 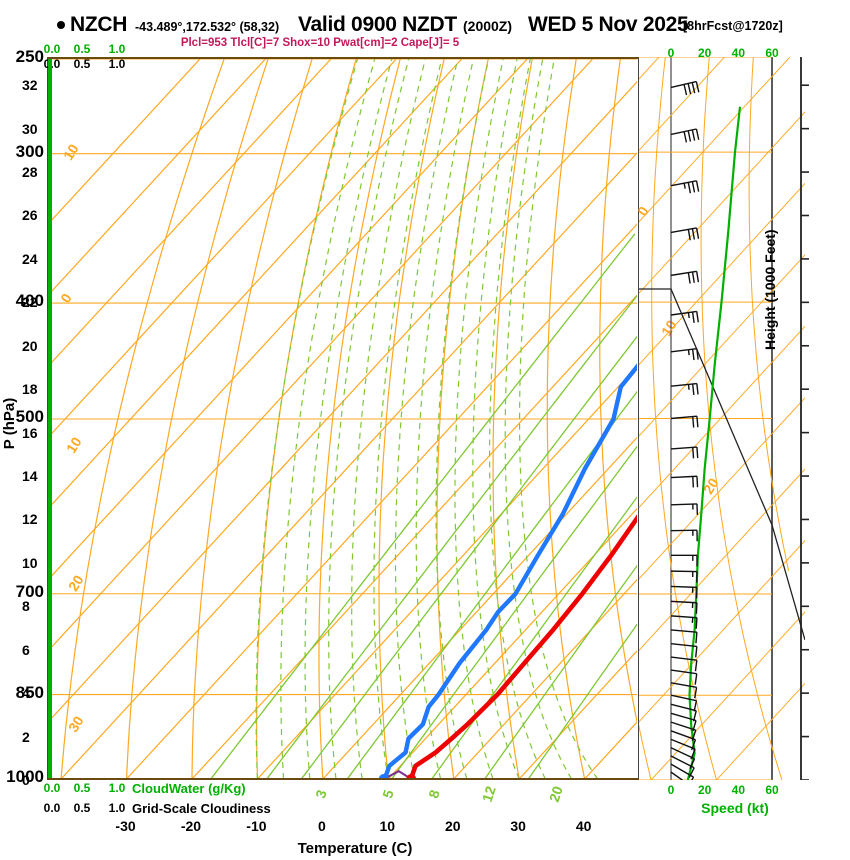 I want to click on temperature-tick-10: 10, so click(x=387, y=826).